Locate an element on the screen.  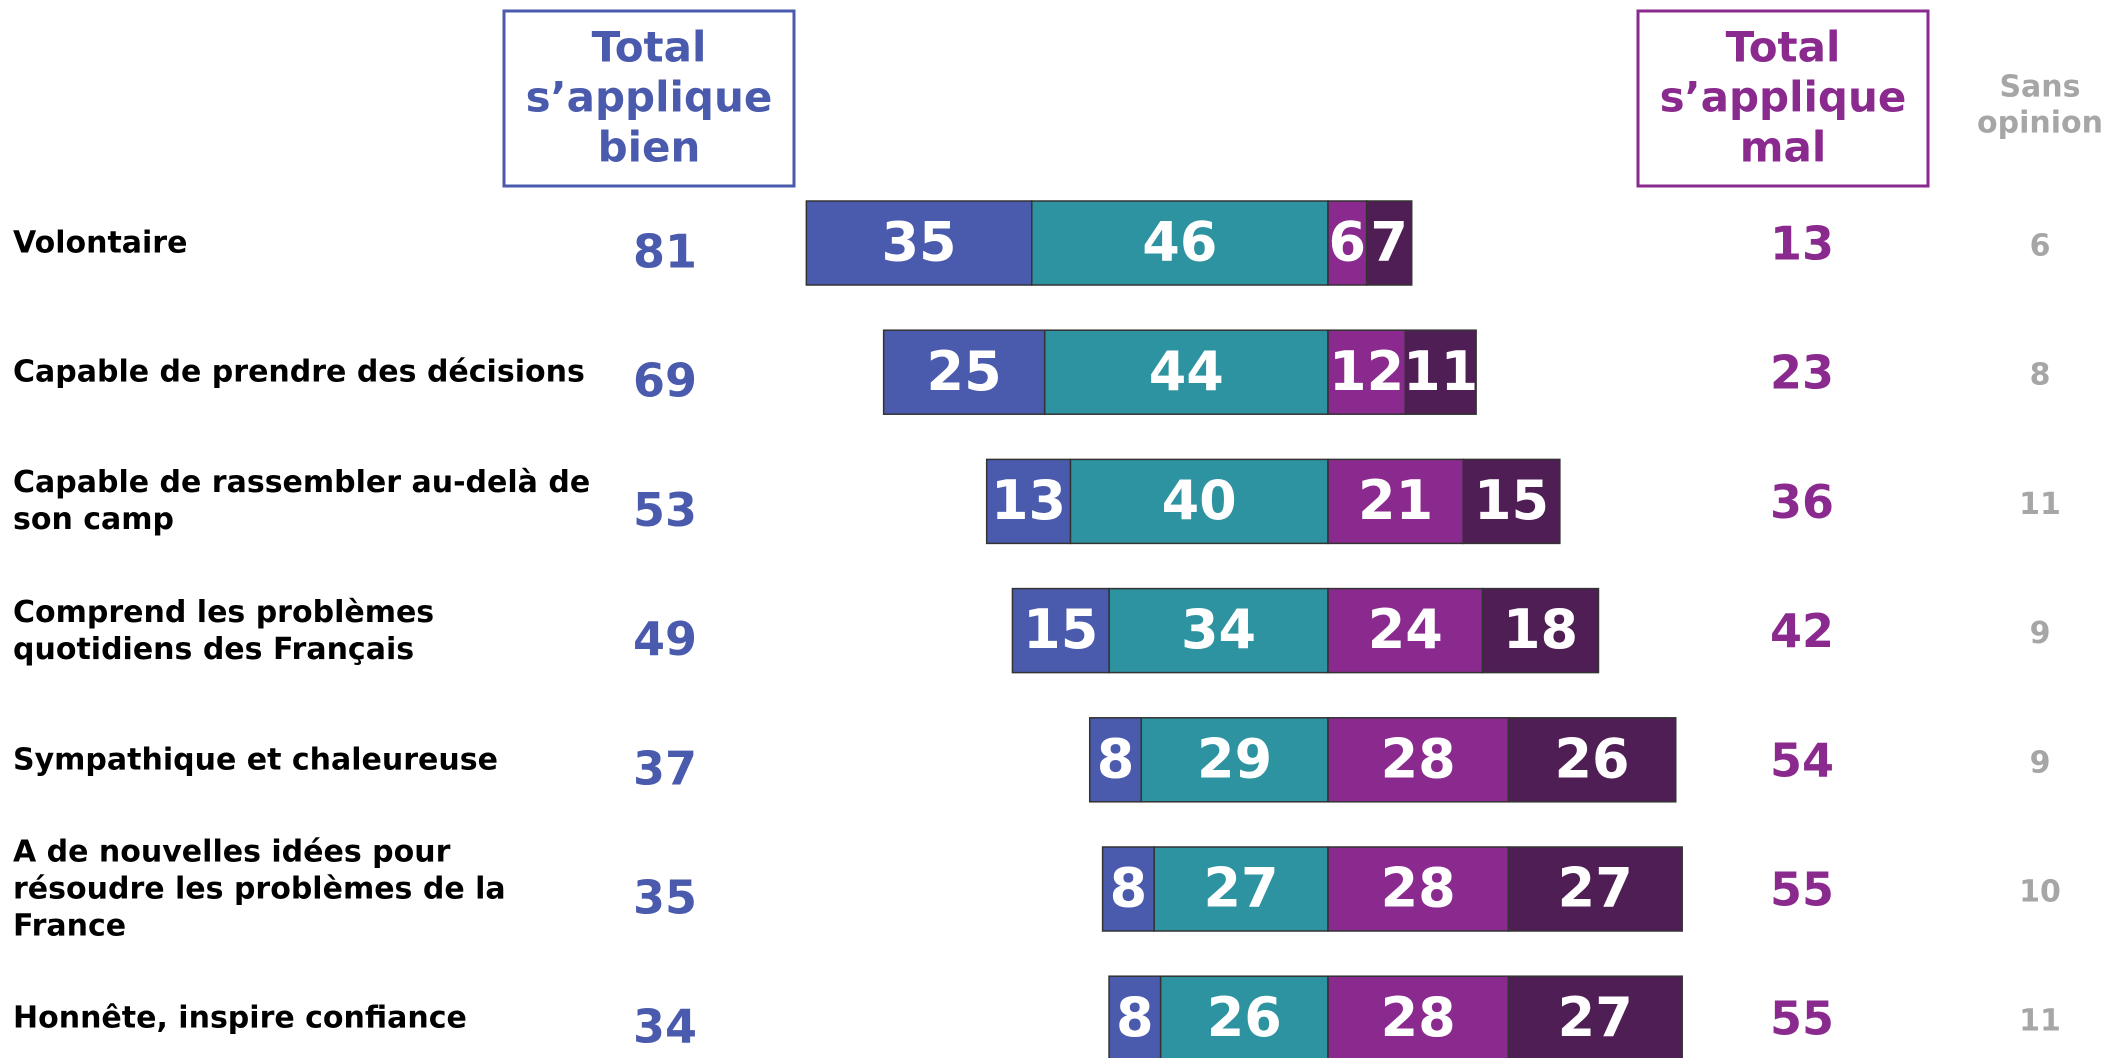
bar-label: 35 is located at coordinates (918, 242).